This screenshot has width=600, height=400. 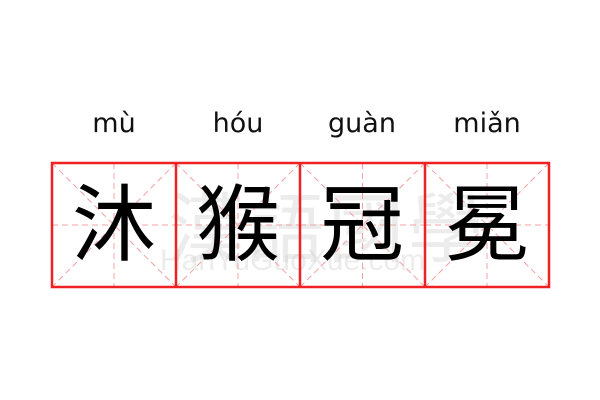 I want to click on pinyin-2: hóu, so click(x=238, y=123).